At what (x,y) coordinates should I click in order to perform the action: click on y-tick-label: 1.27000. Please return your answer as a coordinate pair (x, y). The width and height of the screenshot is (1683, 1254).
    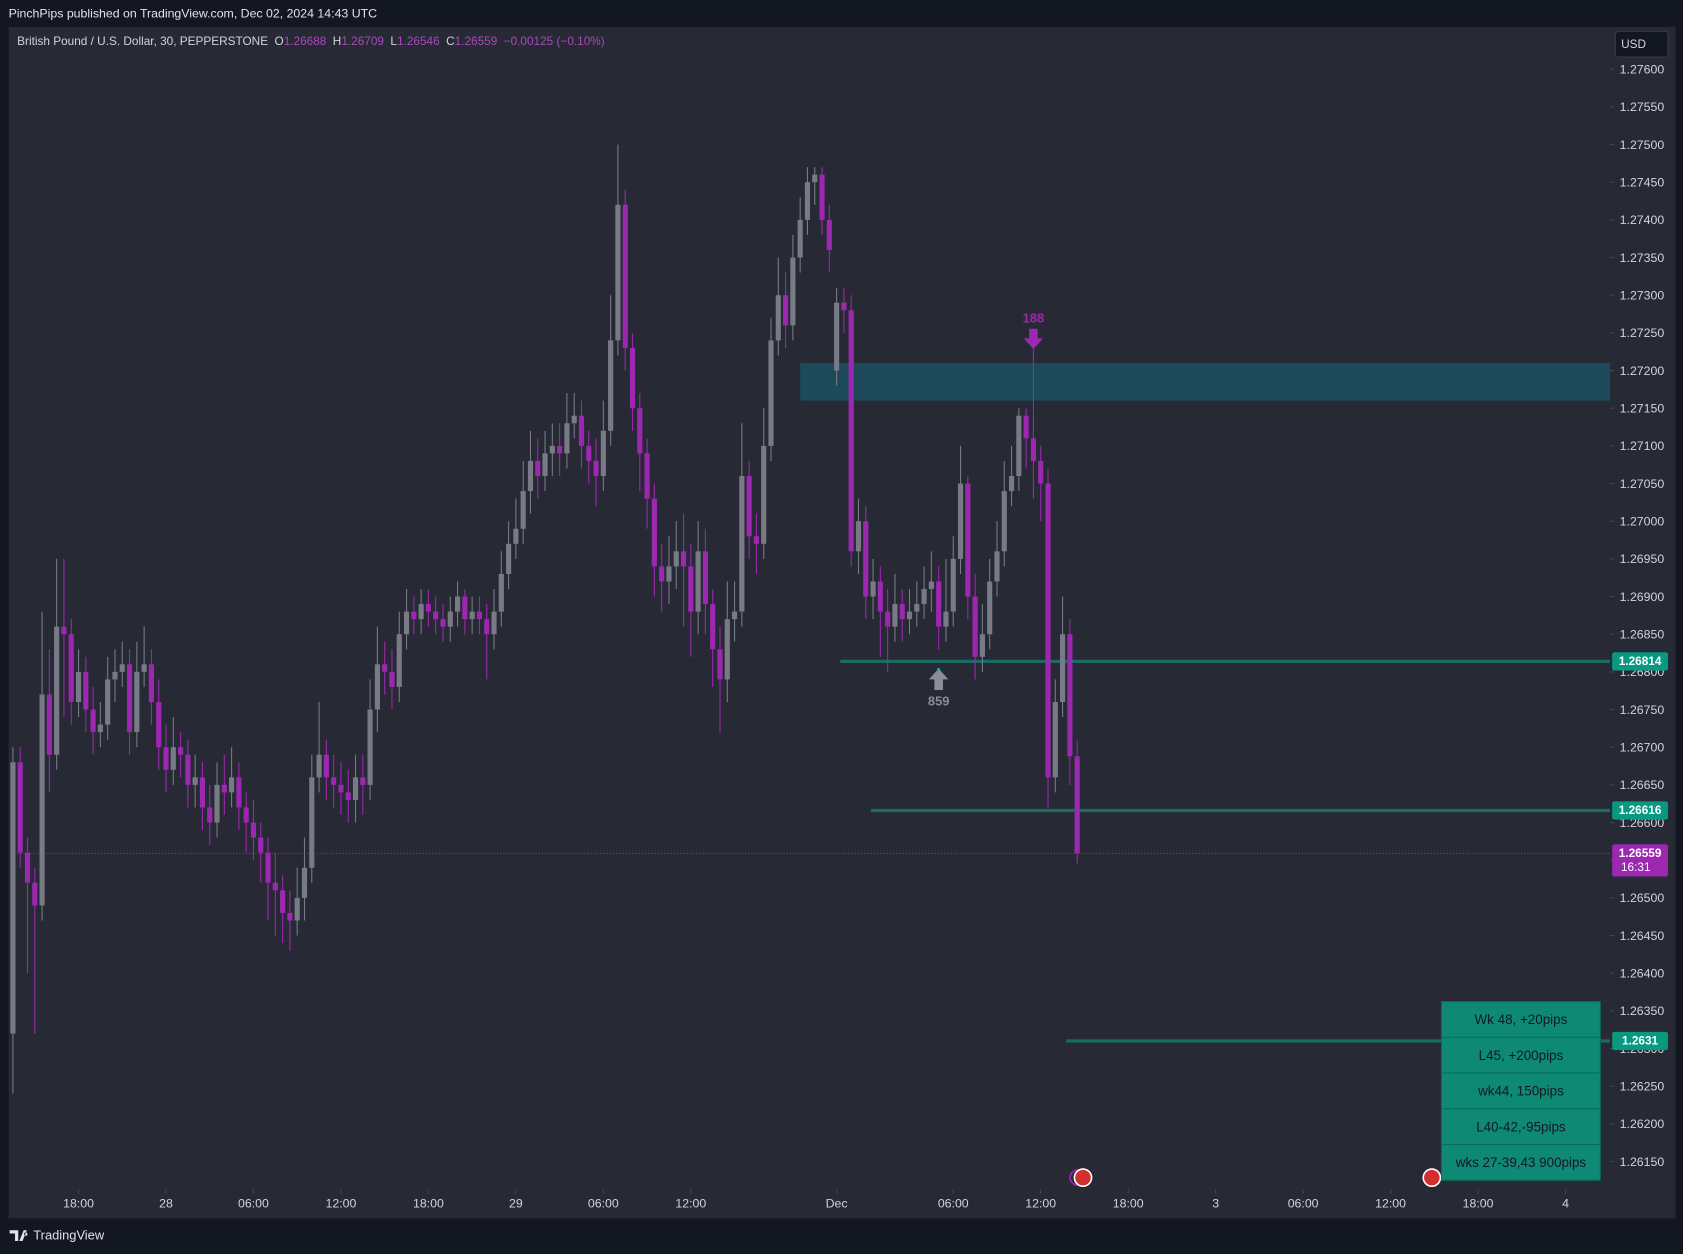
    Looking at the image, I should click on (1642, 522).